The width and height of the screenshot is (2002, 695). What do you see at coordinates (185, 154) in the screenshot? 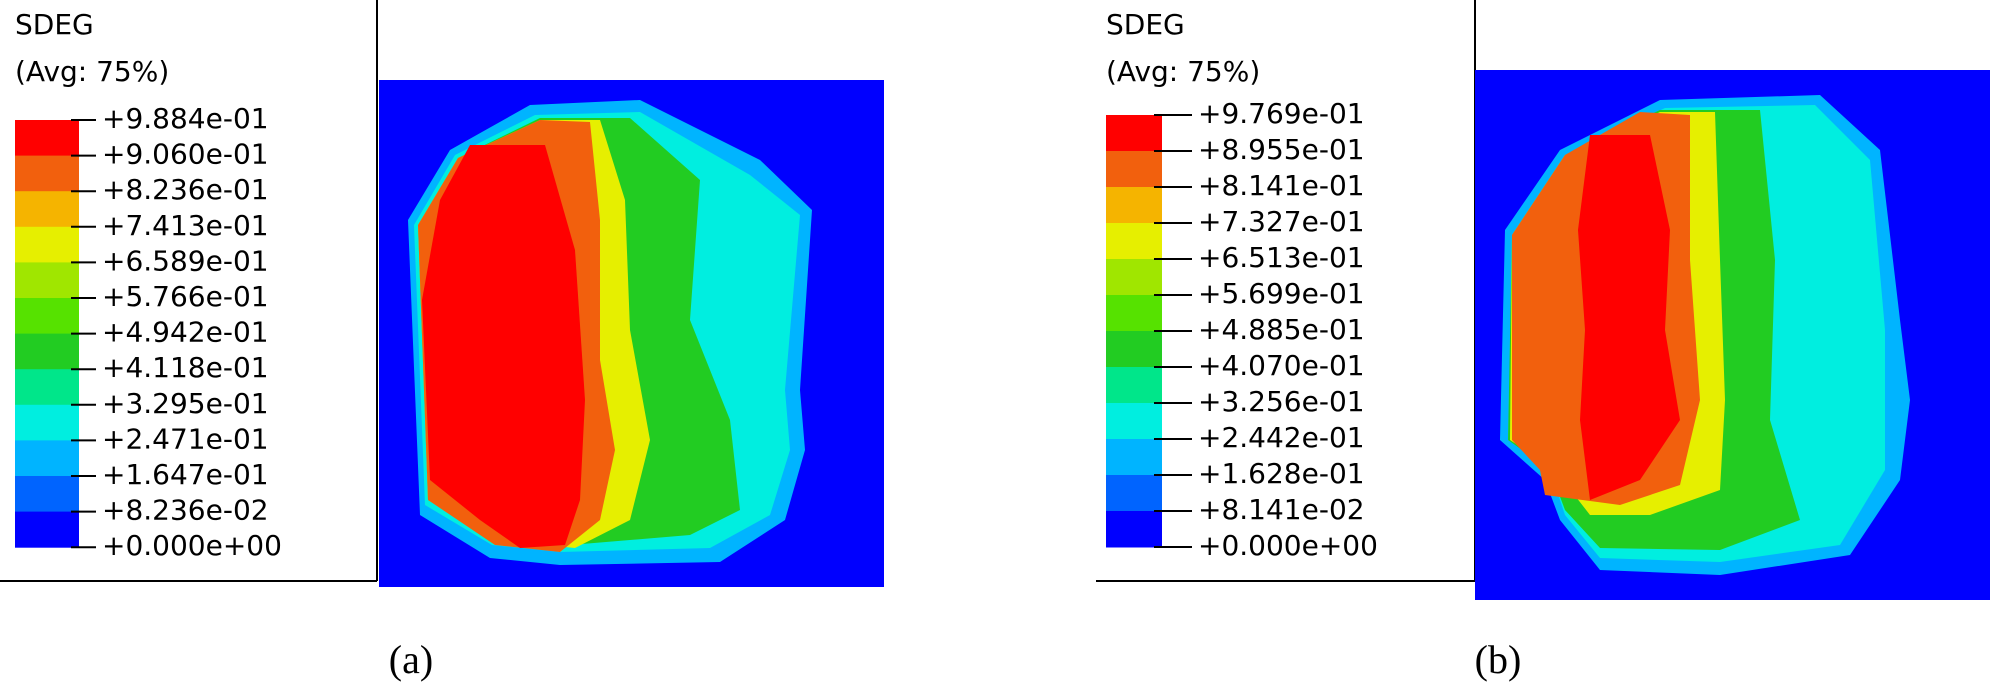
I see `legend-label: +9.060e-01` at bounding box center [185, 154].